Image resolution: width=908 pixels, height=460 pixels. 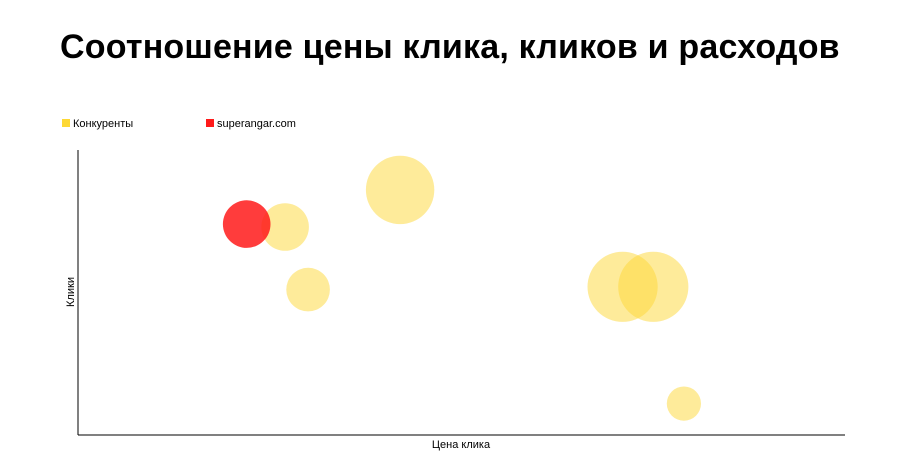 I want to click on chart-legend: Конкуренты superangar.com, so click(x=179, y=124).